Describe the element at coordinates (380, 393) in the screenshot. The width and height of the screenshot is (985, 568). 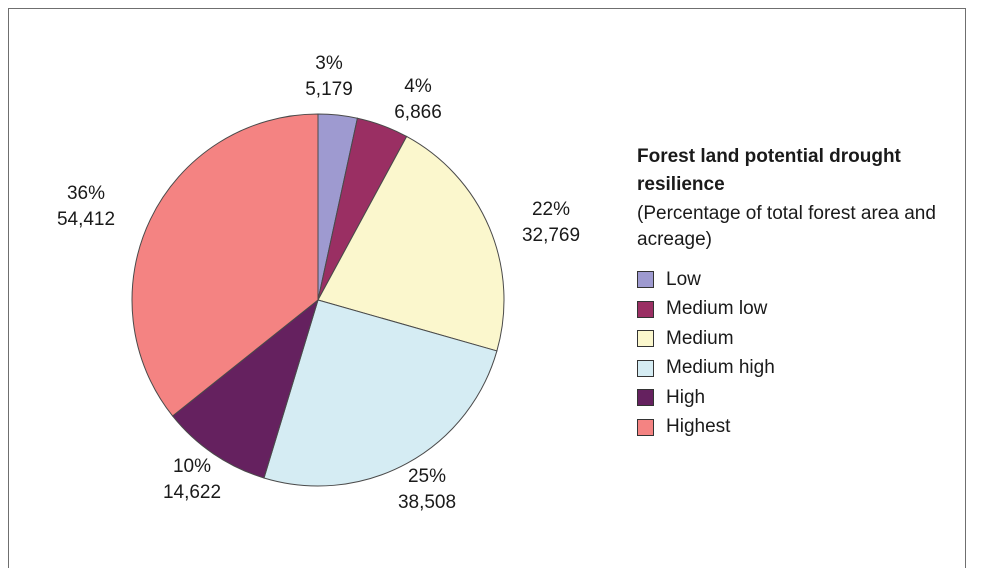
I see `pie-slice-medium-high` at that location.